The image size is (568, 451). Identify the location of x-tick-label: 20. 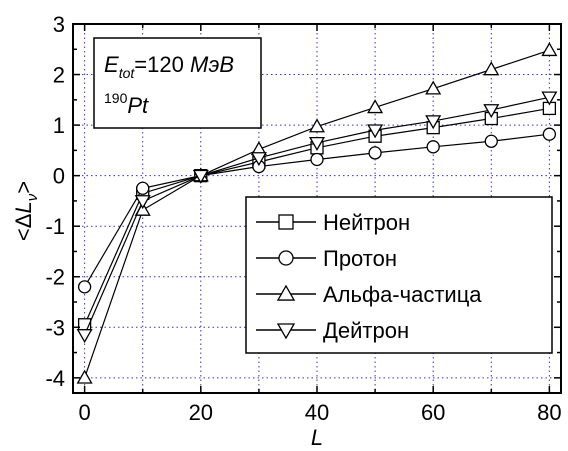
(201, 412).